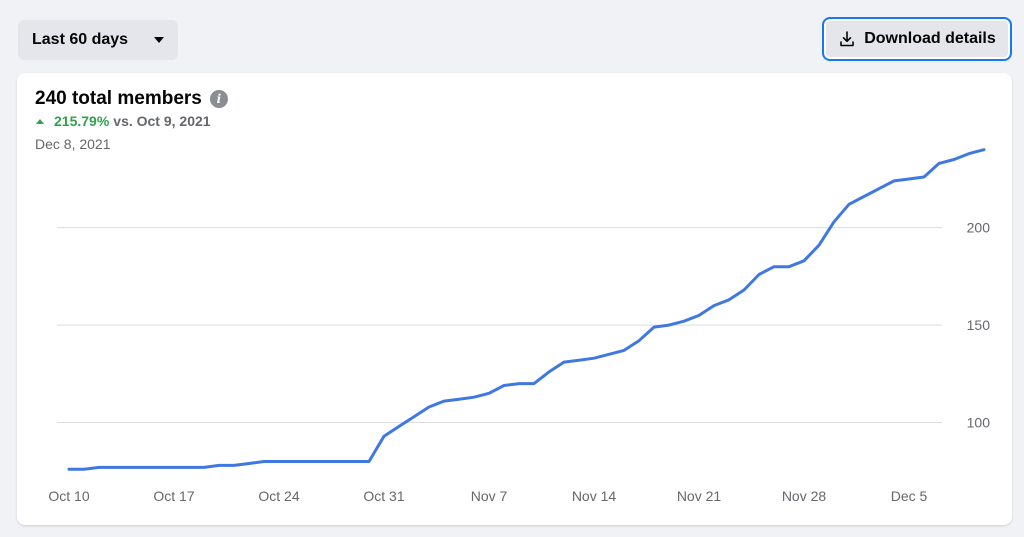 This screenshot has width=1024, height=537. Describe the element at coordinates (594, 496) in the screenshot. I see `x-tick-label: Nov 14` at that location.